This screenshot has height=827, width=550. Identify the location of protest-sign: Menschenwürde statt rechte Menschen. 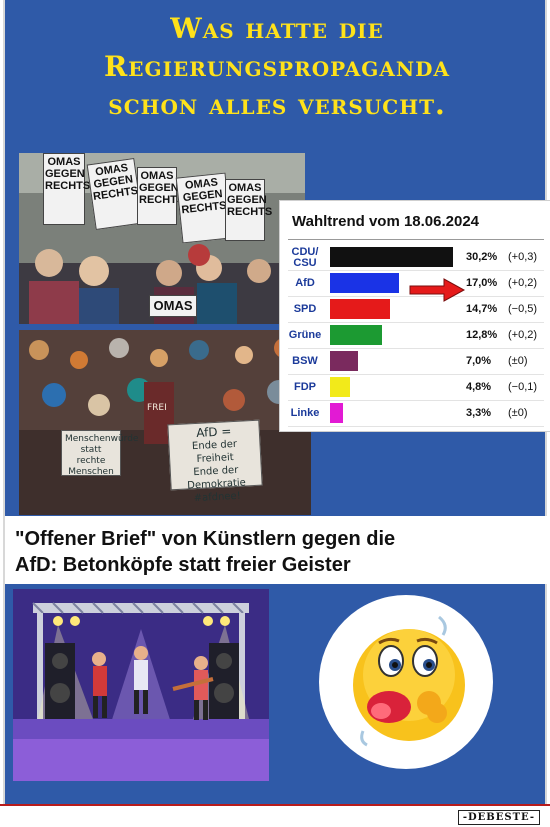
(100, 453).